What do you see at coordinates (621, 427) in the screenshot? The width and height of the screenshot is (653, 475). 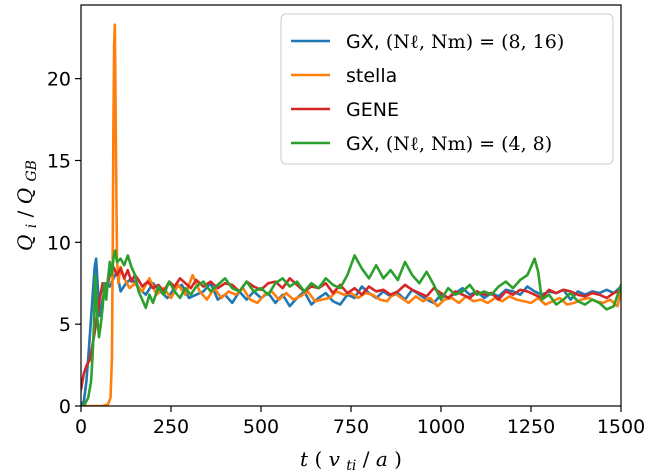 I see `x-tick-label: 1500` at bounding box center [621, 427].